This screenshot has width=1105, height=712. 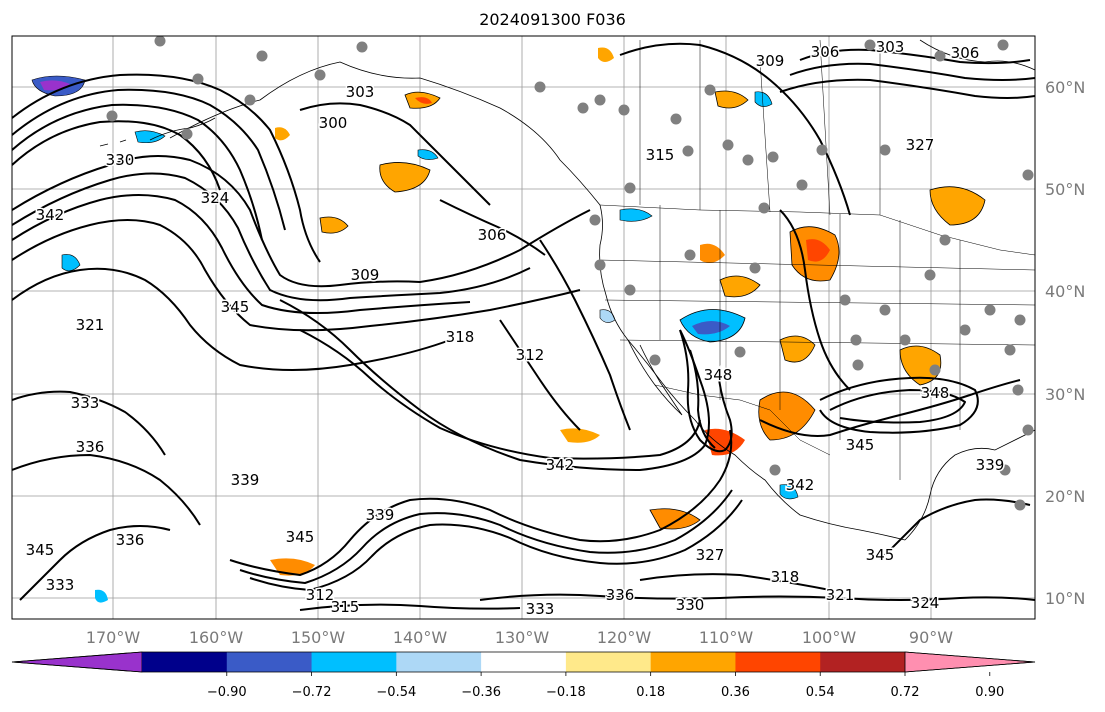 I want to click on colorbar-tick-label: 0.36, so click(x=735, y=692).